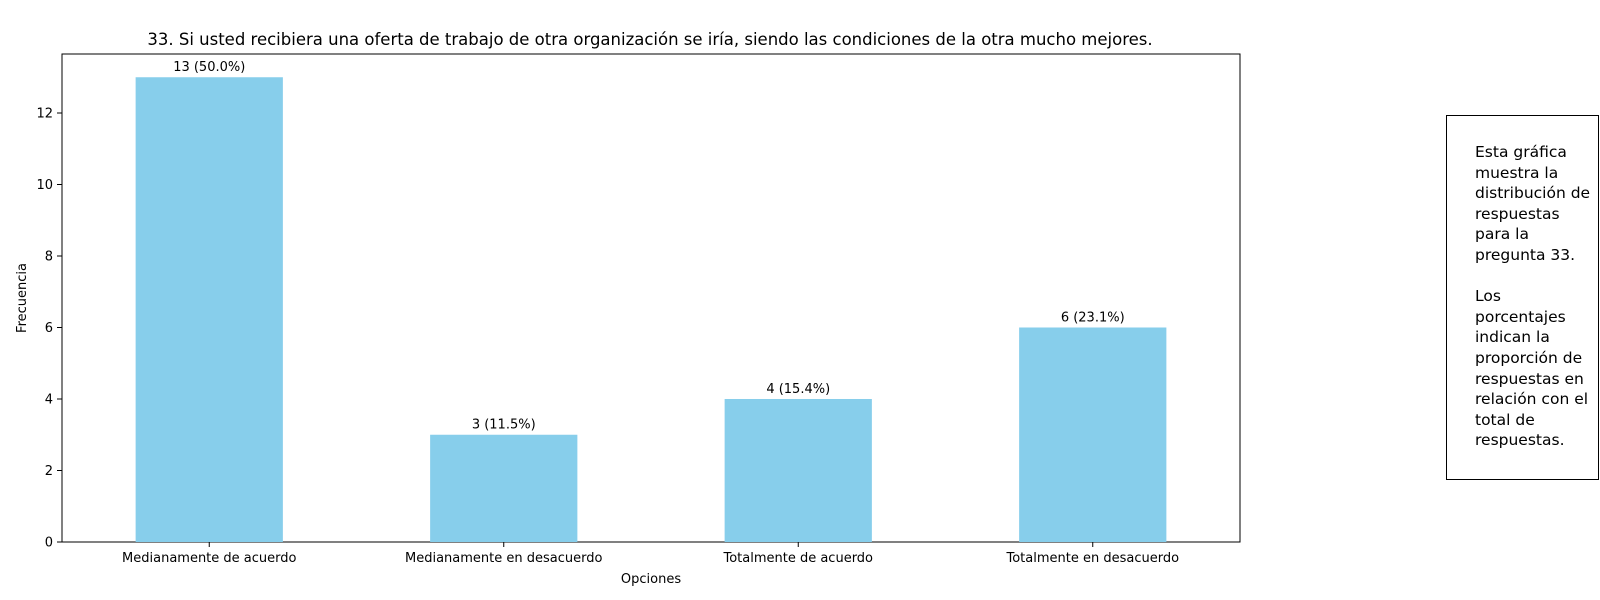 The height and width of the screenshot is (600, 1600). What do you see at coordinates (49, 471) in the screenshot?
I see `y-tick-label: 2` at bounding box center [49, 471].